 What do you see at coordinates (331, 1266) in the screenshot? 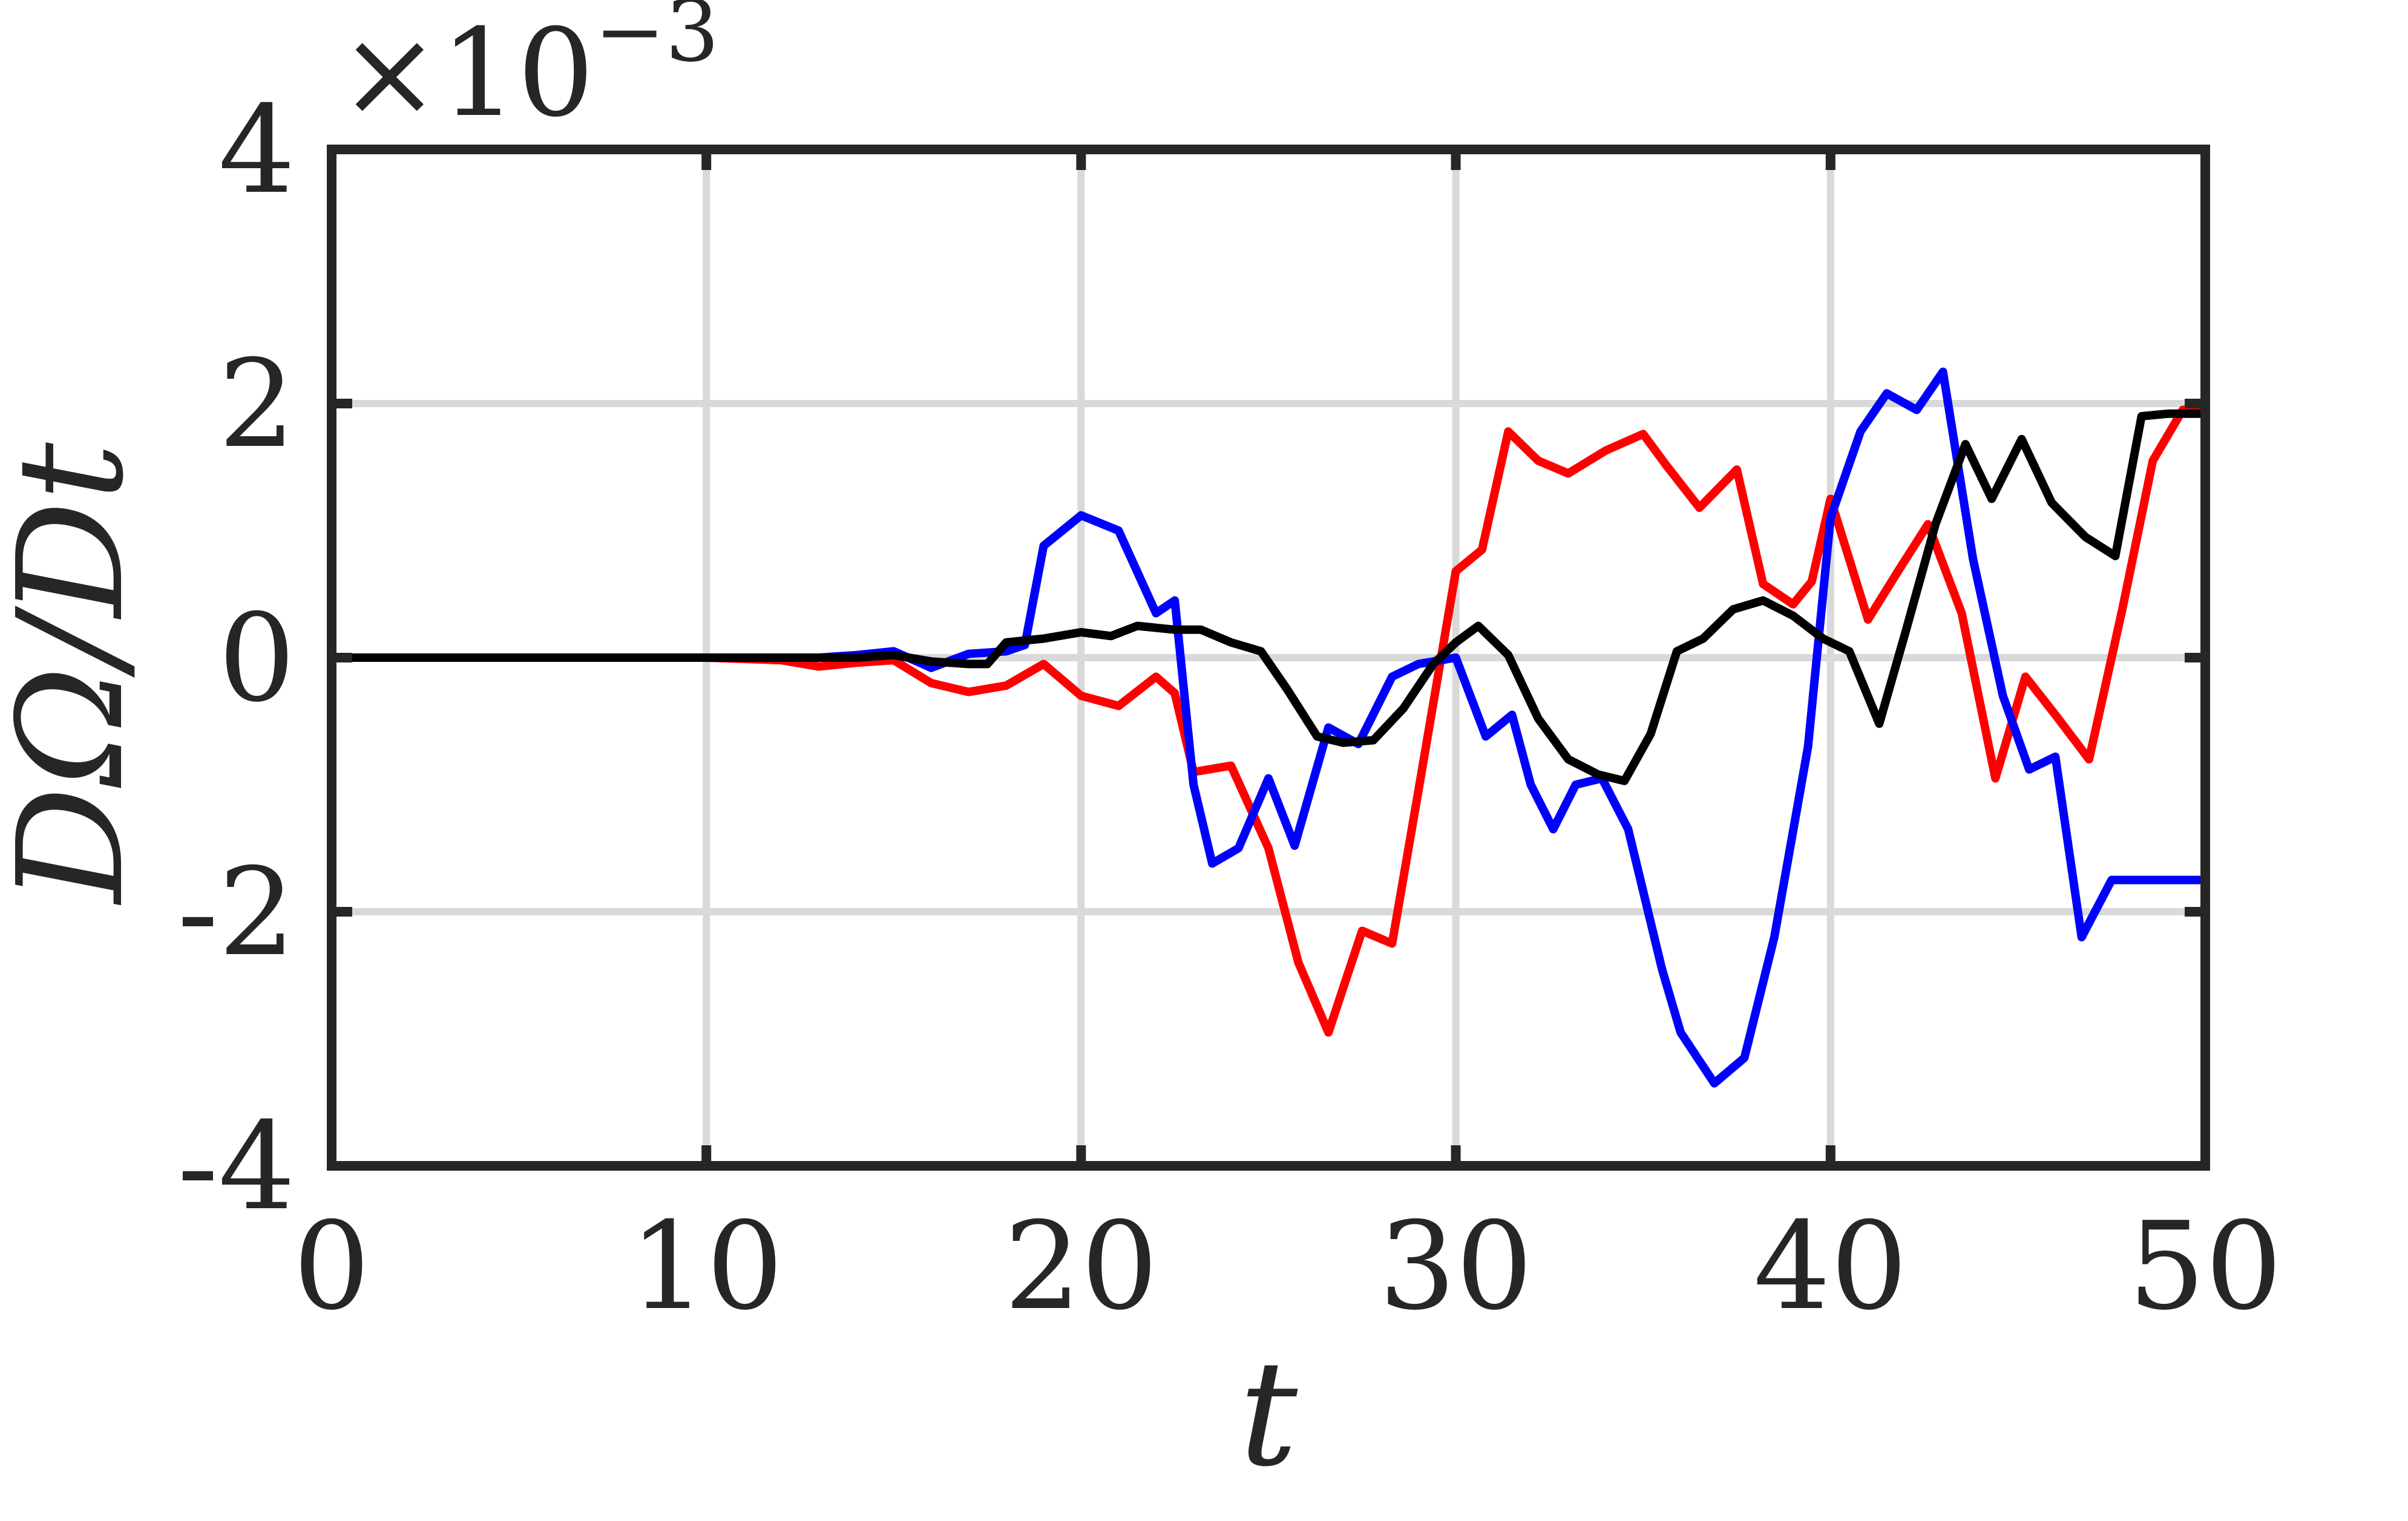
I see `x-tick-label: 0` at bounding box center [331, 1266].